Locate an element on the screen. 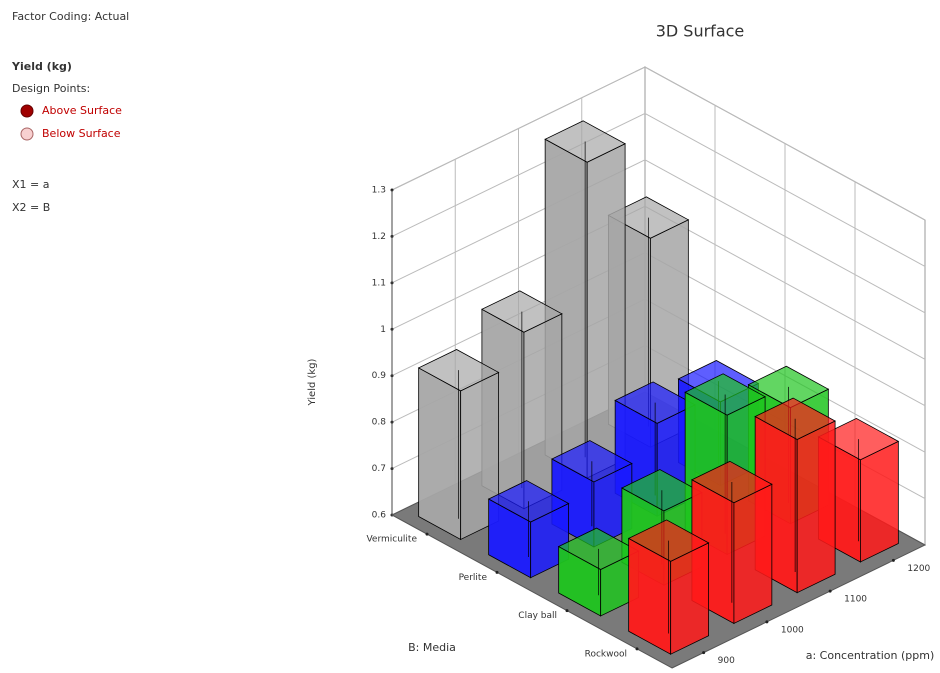 This screenshot has width=940, height=673. media-tick-label: Vermiculite is located at coordinates (391, 540).